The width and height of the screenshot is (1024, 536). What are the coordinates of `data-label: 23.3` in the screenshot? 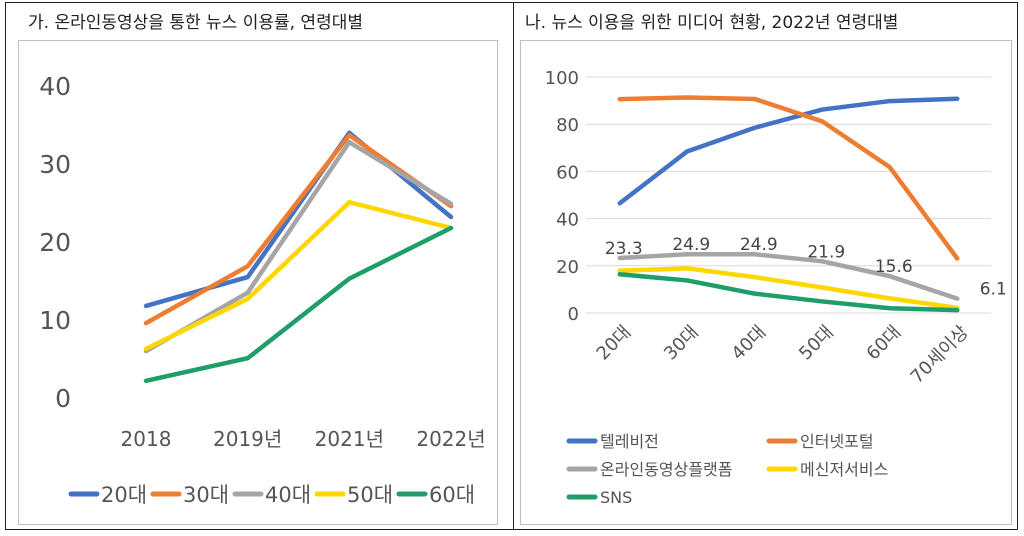 It's located at (624, 249).